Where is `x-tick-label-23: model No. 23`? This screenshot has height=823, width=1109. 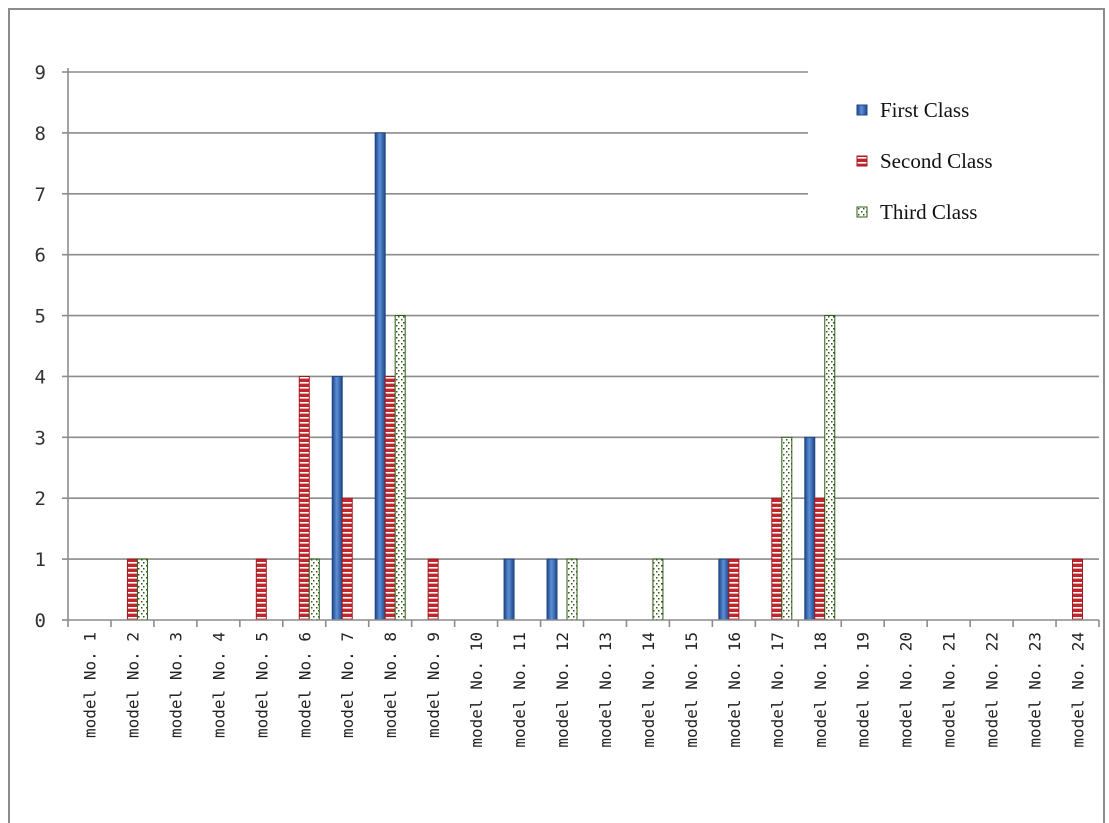
x-tick-label-23: model No. 23 is located at coordinates (1035, 690).